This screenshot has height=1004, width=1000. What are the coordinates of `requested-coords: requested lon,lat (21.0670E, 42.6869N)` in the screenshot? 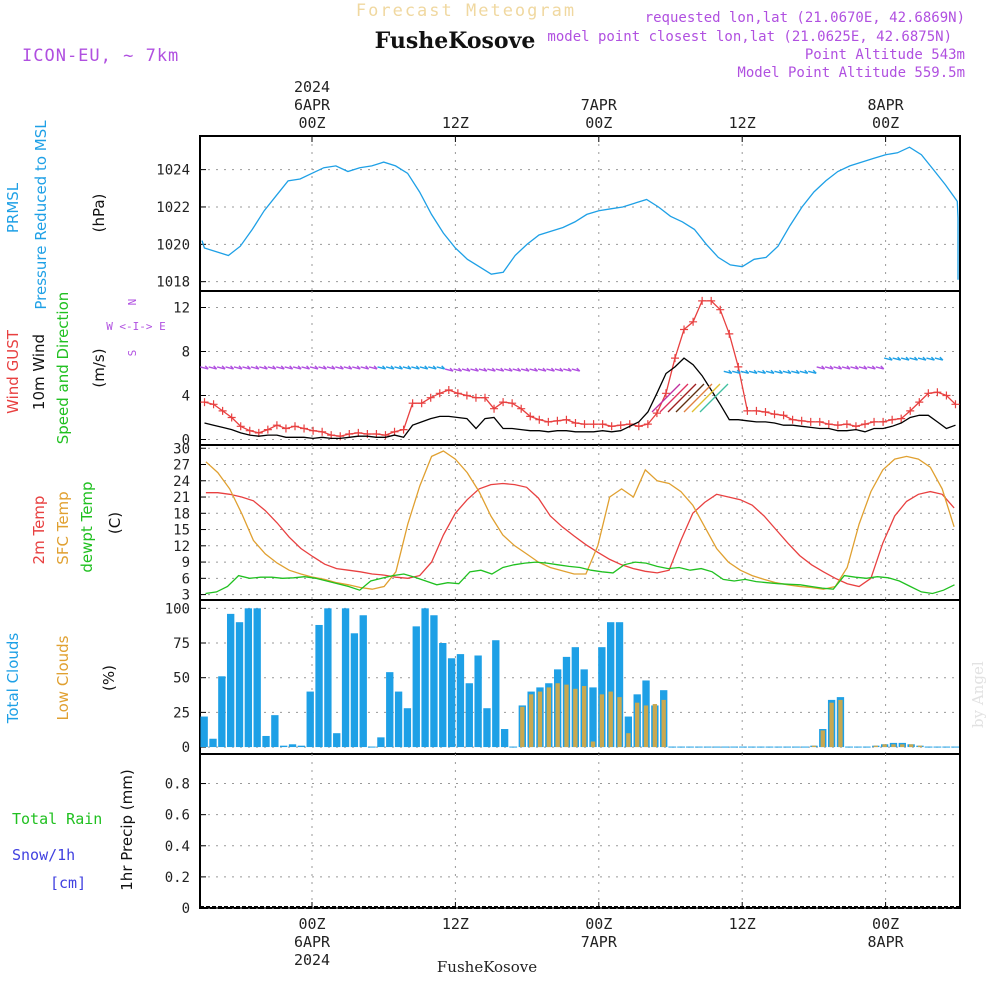 It's located at (805, 18).